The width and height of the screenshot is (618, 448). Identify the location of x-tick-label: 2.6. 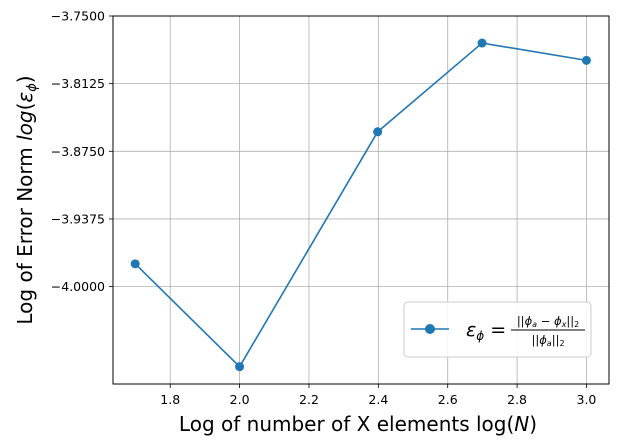
(448, 399).